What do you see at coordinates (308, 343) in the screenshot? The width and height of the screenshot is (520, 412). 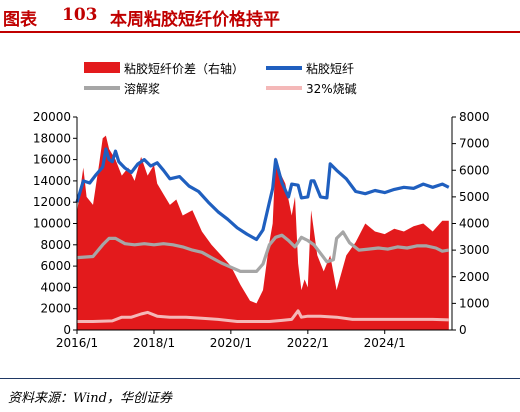 I see `x-tick-label: 2022/1` at bounding box center [308, 343].